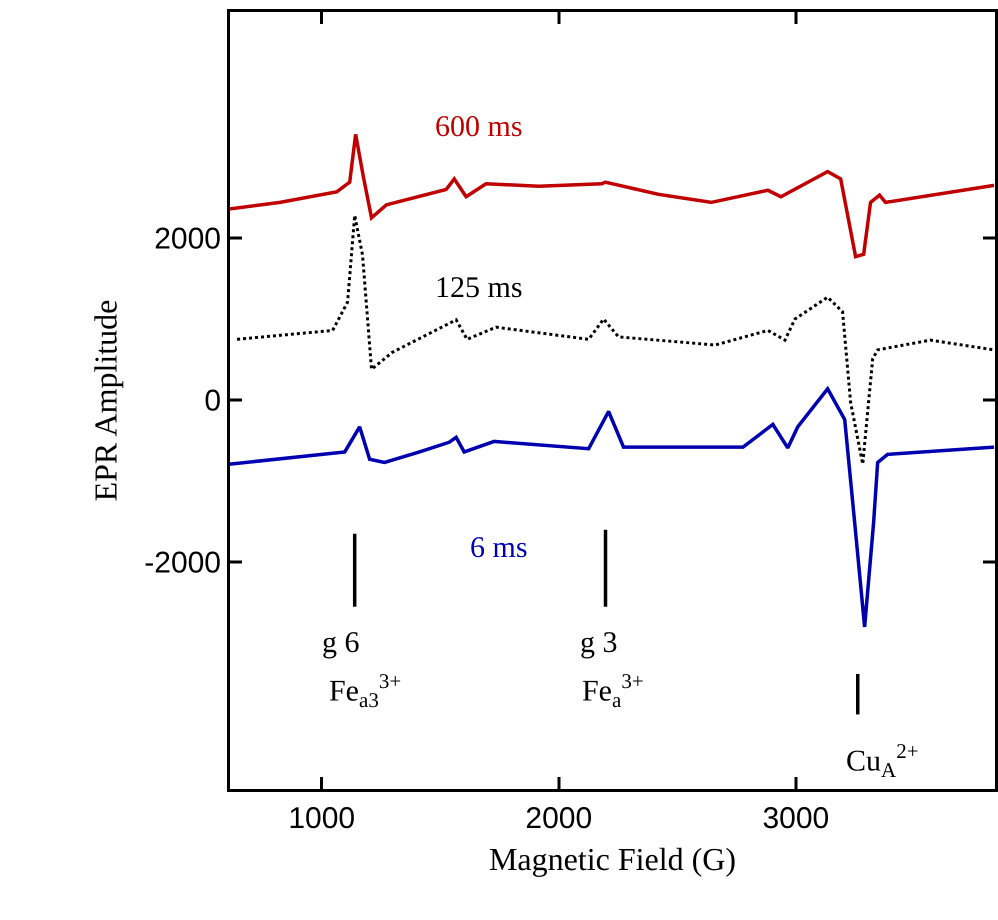 This screenshot has width=998, height=920. I want to click on x-tick-label: 3000, so click(796, 818).